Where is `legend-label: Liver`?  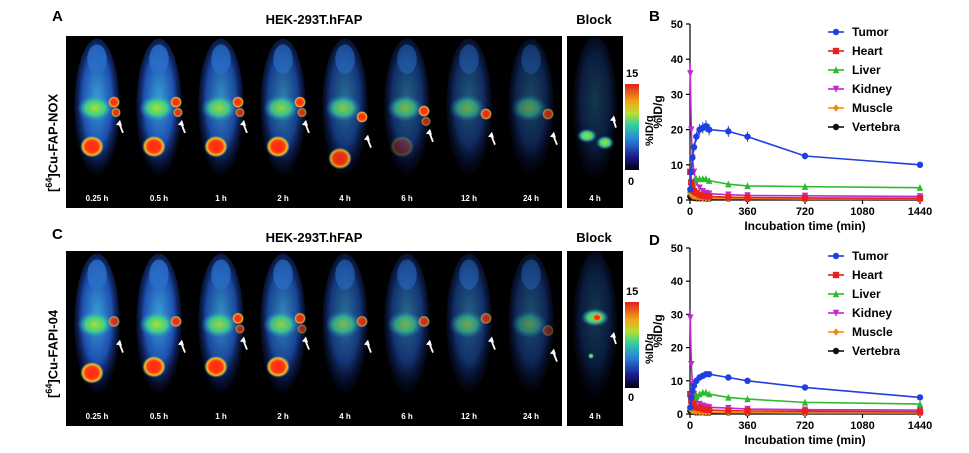
legend-label: Liver is located at coordinates (866, 294).